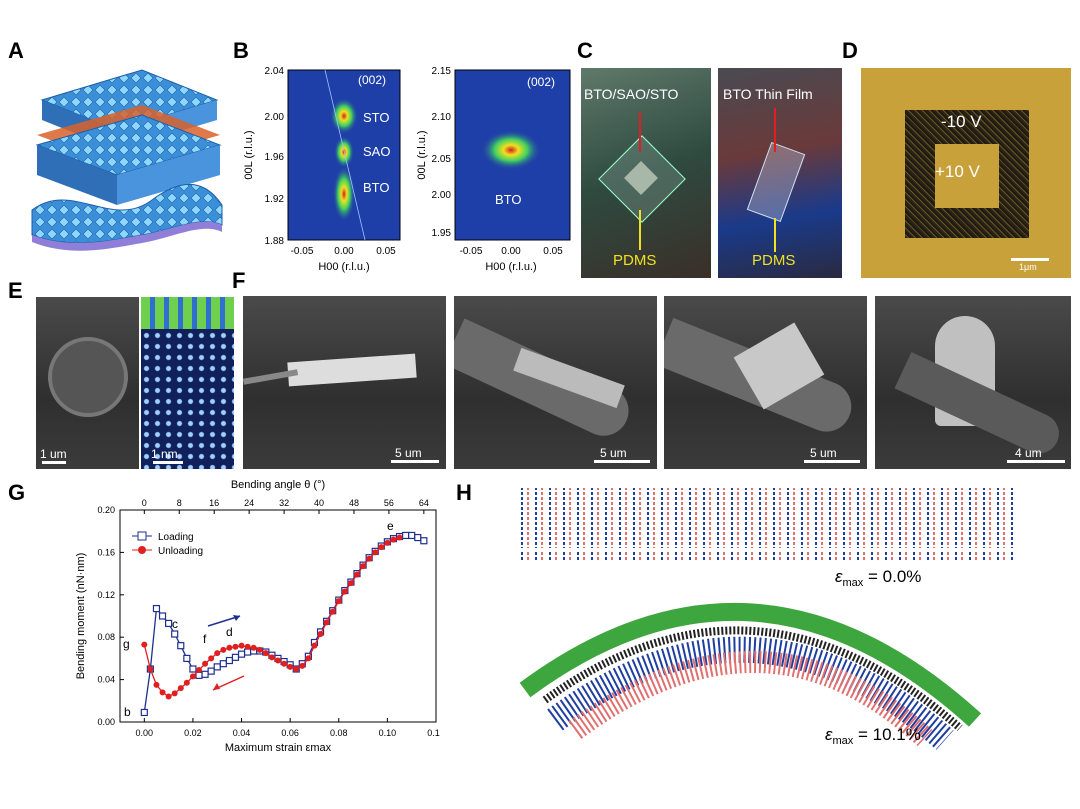 Image resolution: width=1080 pixels, height=809 pixels. Describe the element at coordinates (389, 503) in the screenshot. I see `top-tick-label: 56` at that location.